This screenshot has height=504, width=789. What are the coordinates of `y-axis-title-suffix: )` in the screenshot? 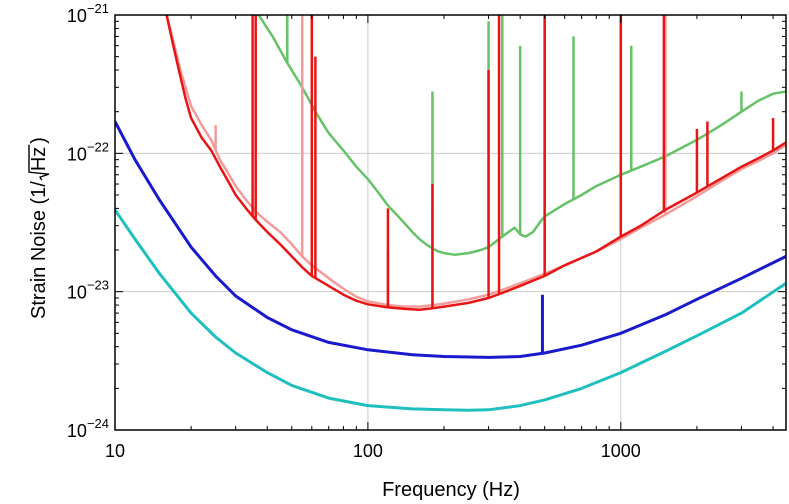 It's located at (39, 140).